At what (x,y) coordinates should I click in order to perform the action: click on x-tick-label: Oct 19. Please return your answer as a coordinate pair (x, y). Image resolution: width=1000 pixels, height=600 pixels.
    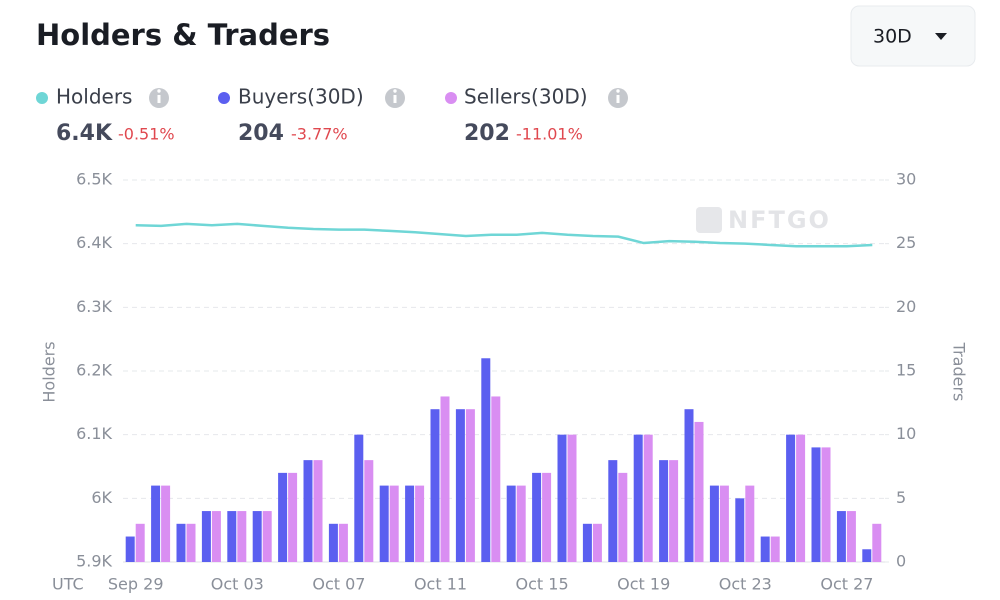
    Looking at the image, I should click on (643, 584).